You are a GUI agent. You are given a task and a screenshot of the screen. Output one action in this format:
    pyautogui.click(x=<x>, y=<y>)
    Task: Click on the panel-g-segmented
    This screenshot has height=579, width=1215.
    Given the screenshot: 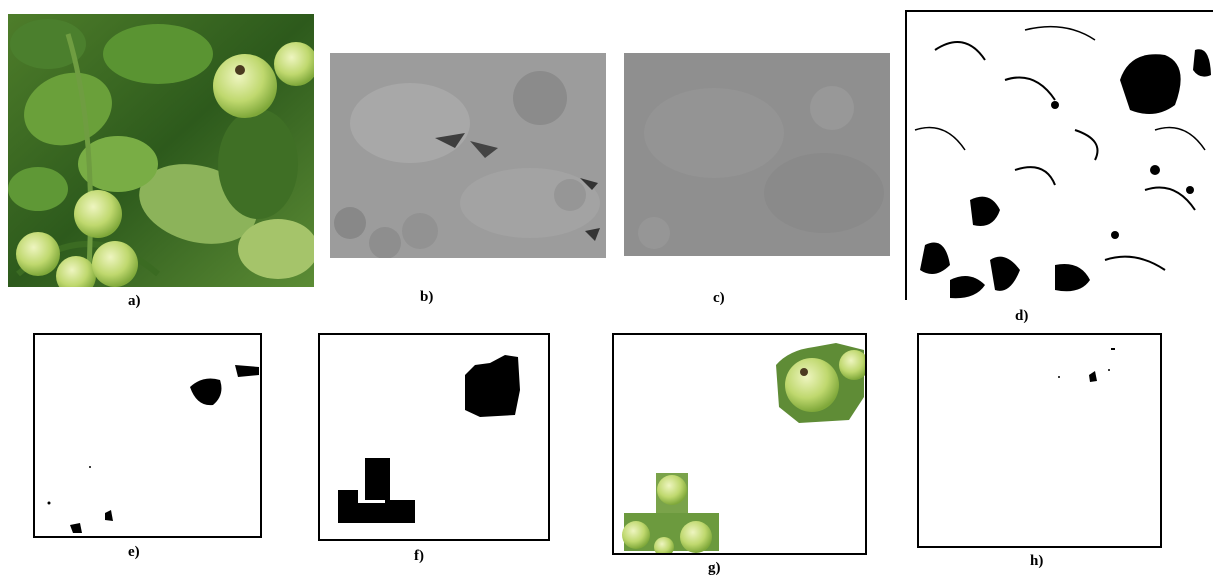 What is the action you would take?
    pyautogui.click(x=739, y=444)
    